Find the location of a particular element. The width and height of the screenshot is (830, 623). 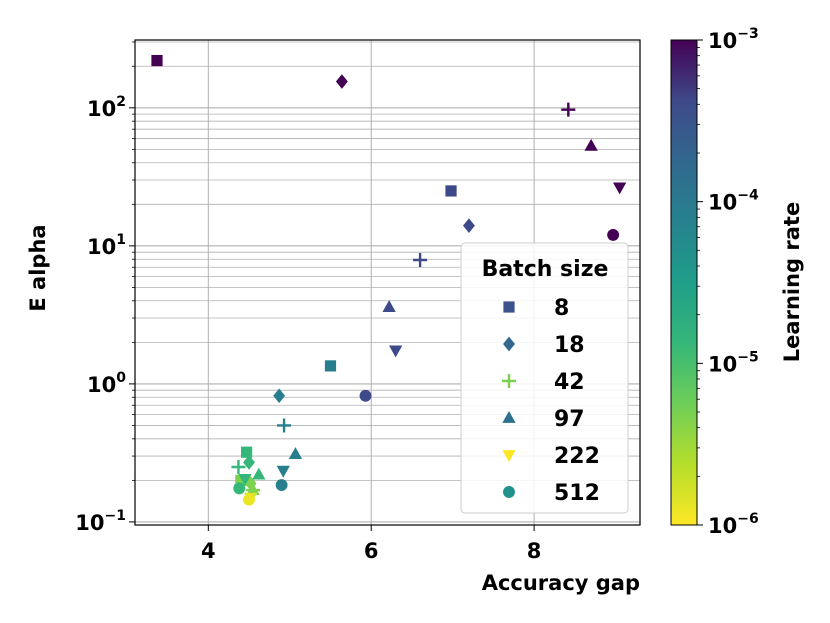

legend-label: 18 is located at coordinates (569, 345).